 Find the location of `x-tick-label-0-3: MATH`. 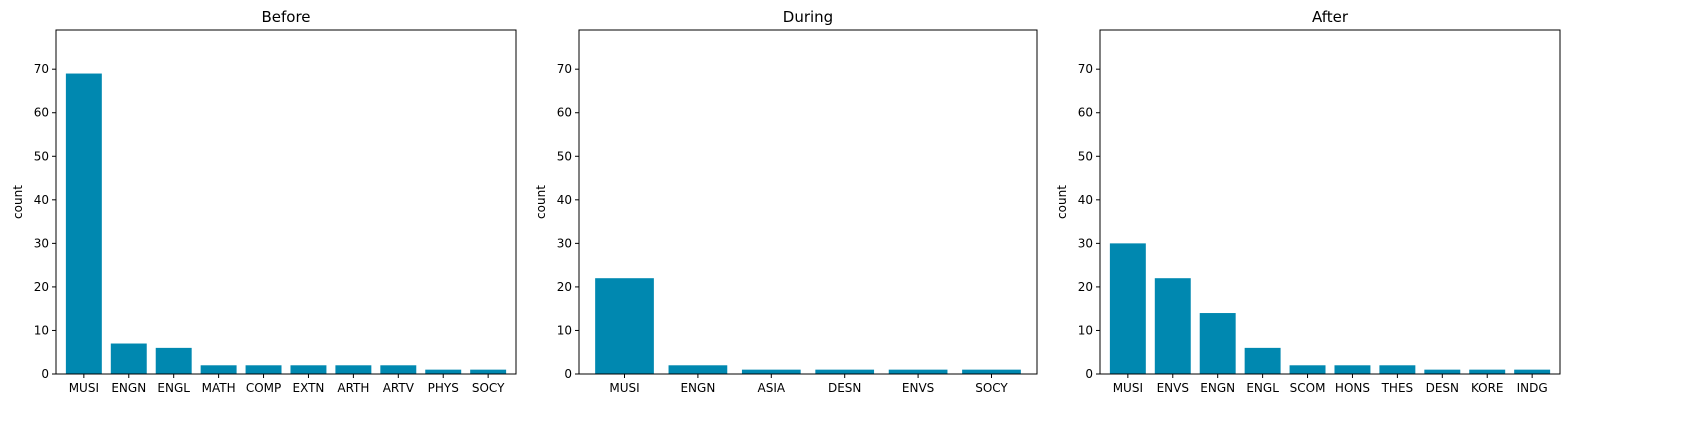

x-tick-label-0-3: MATH is located at coordinates (219, 388).